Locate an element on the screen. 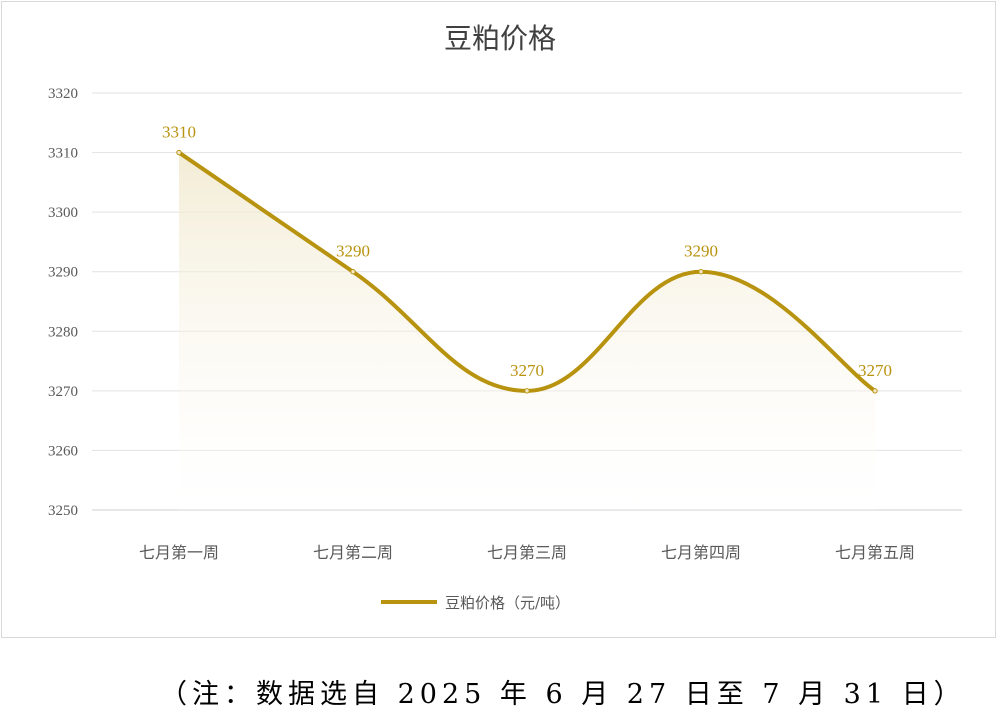 This screenshot has height=715, width=1000. x-axis-categories: 七月第一周 七月第二周 七月第三周 七月第四周 七月第五周 is located at coordinates (527, 552).